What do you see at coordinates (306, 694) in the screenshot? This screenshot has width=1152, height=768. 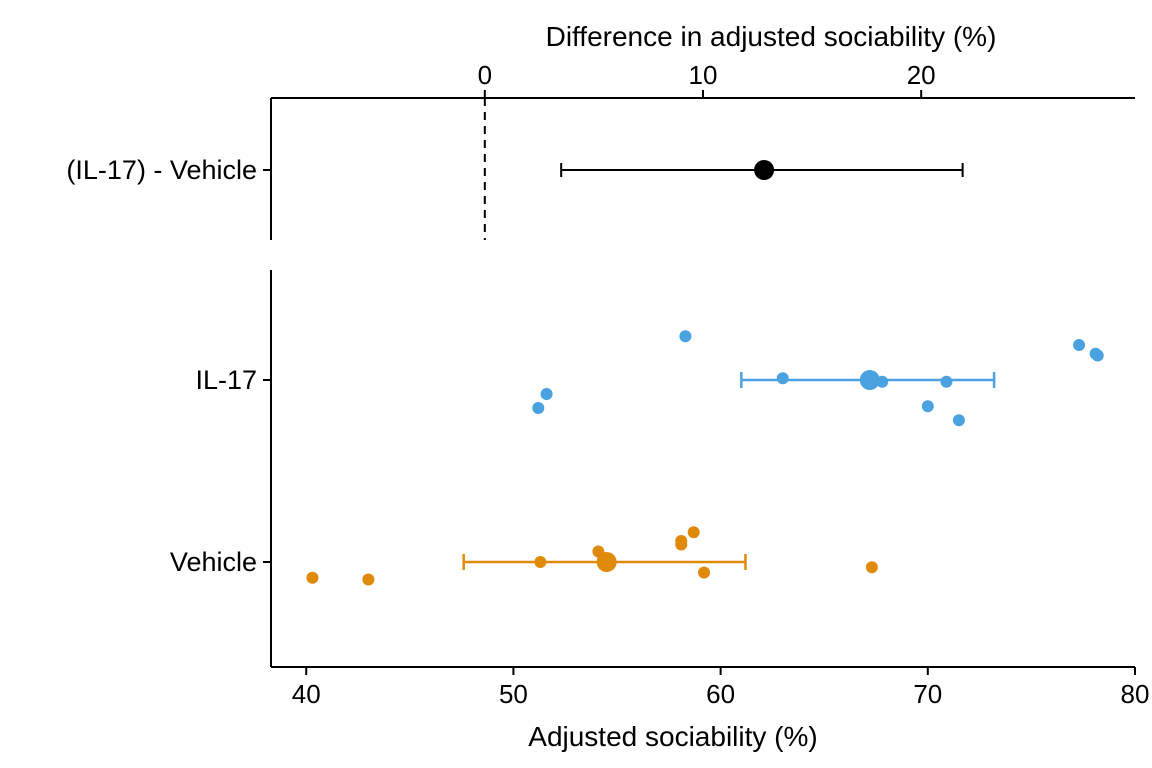 I see `sociability-x-tick-label: 40` at bounding box center [306, 694].